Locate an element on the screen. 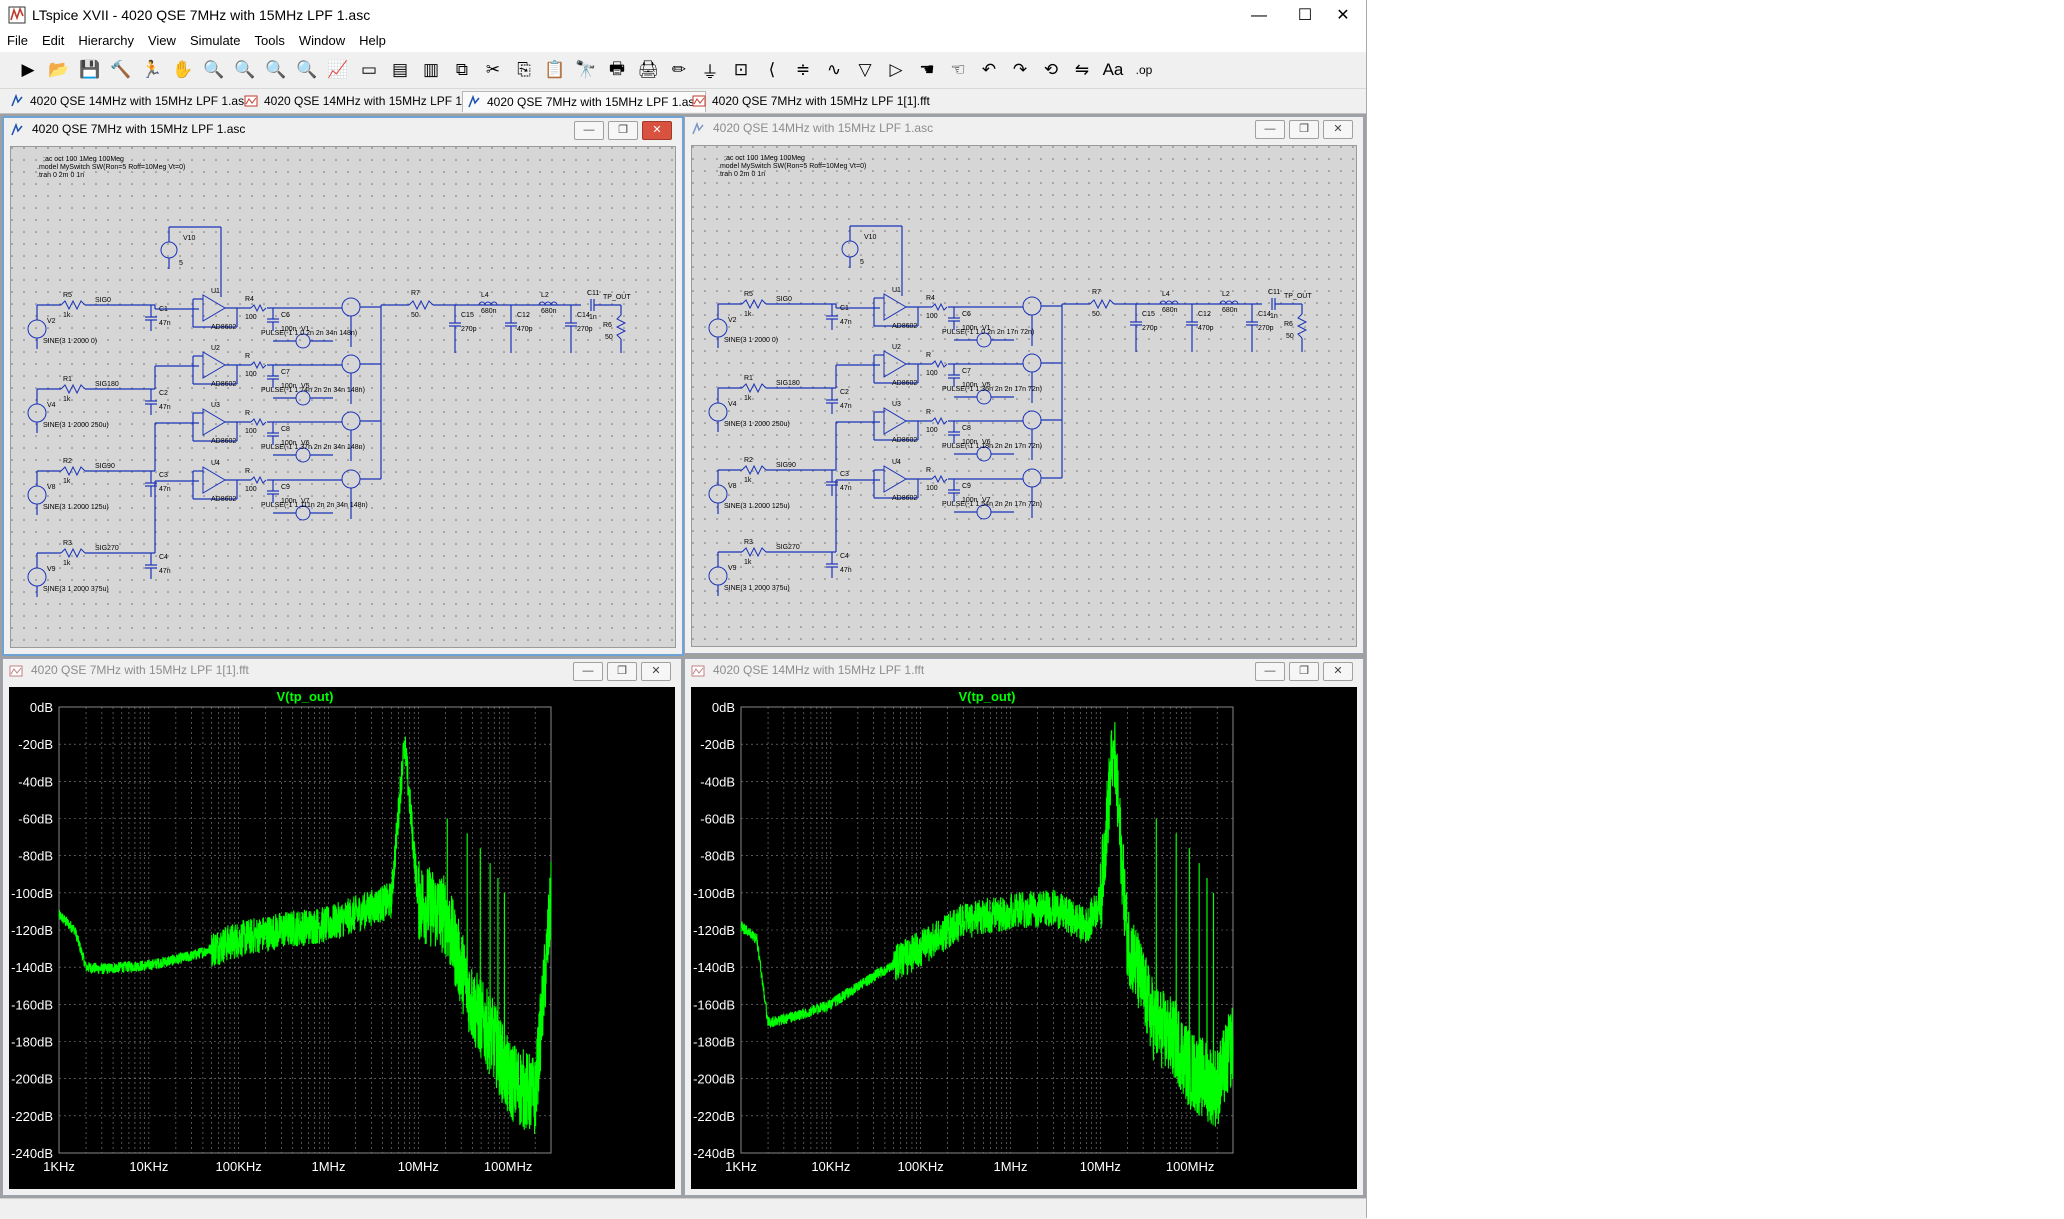 The height and width of the screenshot is (1219, 2064). draw-wire-icon: ✏ is located at coordinates (679, 69).